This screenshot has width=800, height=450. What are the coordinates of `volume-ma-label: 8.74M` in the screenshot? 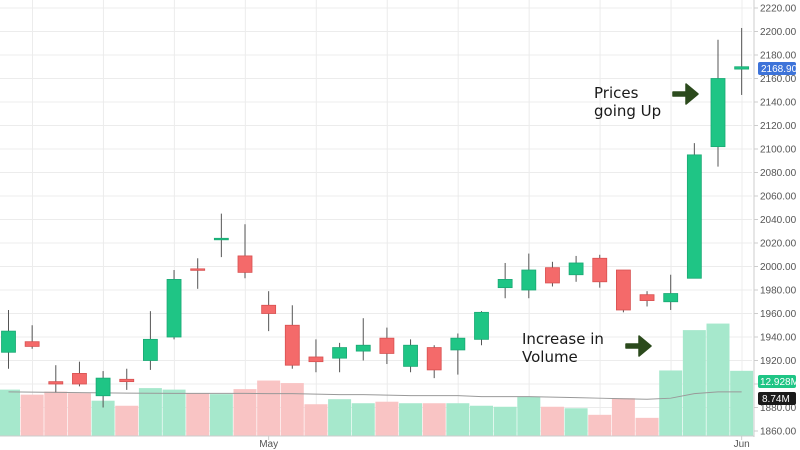 It's located at (776, 399).